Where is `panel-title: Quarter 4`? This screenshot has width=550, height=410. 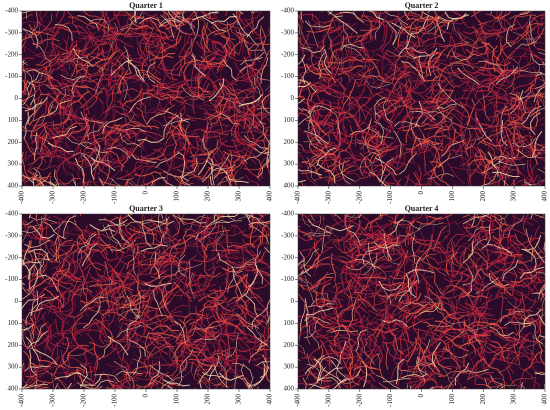
panel-title: Quarter 4 is located at coordinates (422, 208).